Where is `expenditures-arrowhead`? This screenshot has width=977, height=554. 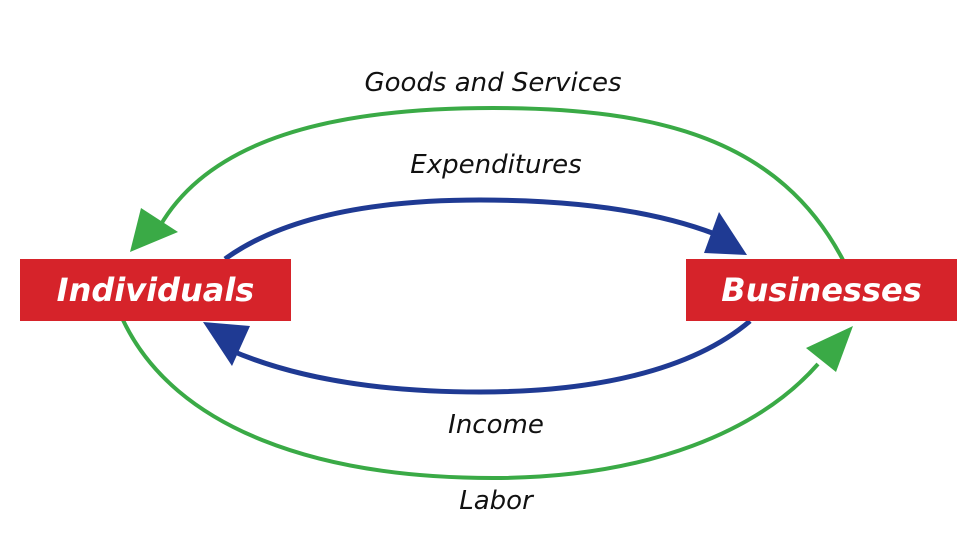 expenditures-arrowhead is located at coordinates (725, 233).